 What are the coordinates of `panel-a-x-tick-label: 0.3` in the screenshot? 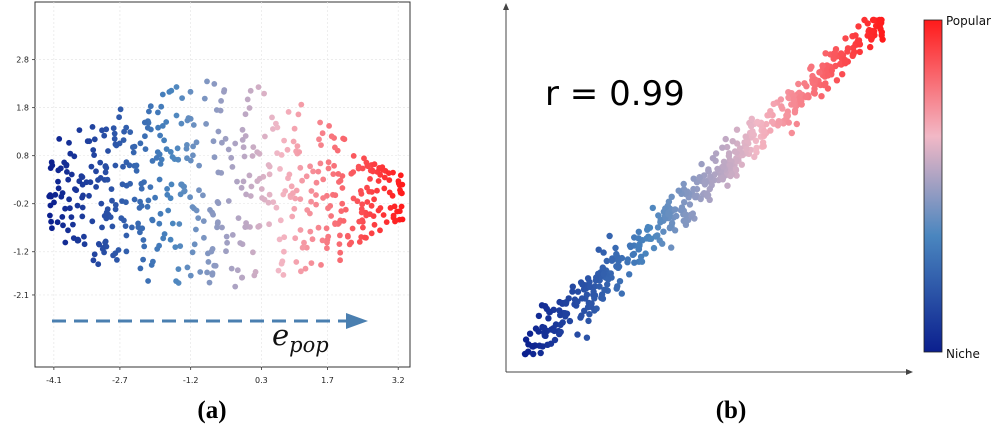 It's located at (261, 380).